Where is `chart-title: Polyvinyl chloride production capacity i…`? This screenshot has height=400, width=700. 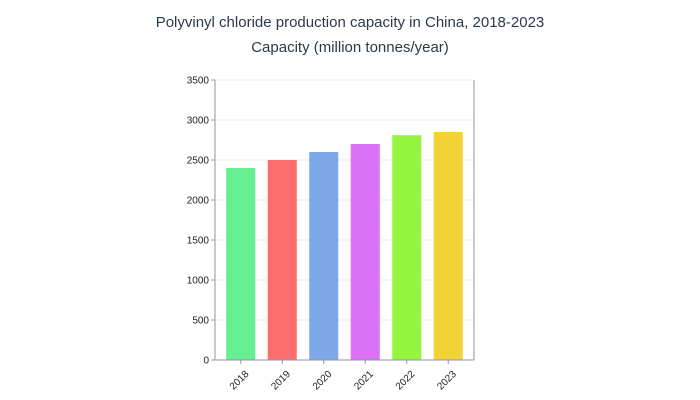 chart-title: Polyvinyl chloride production capacity i… is located at coordinates (350, 22).